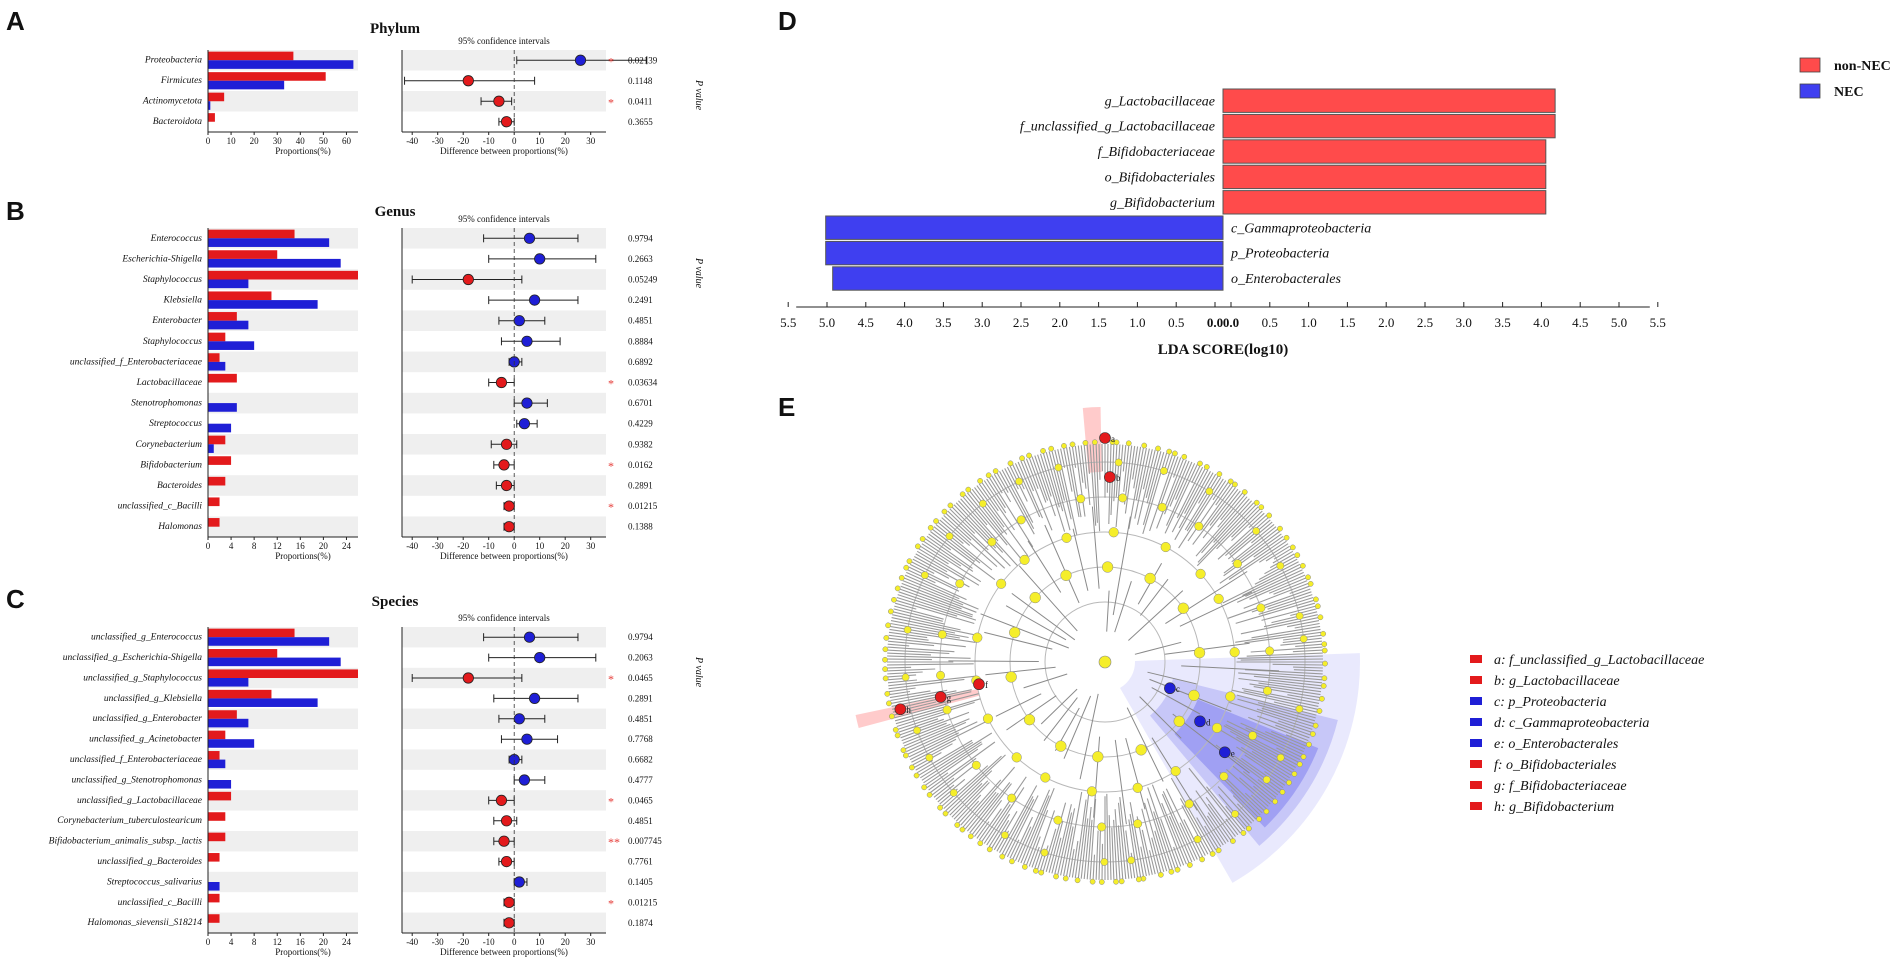  Describe the element at coordinates (640, 658) in the screenshot. I see `p-value: 0.2063` at that location.